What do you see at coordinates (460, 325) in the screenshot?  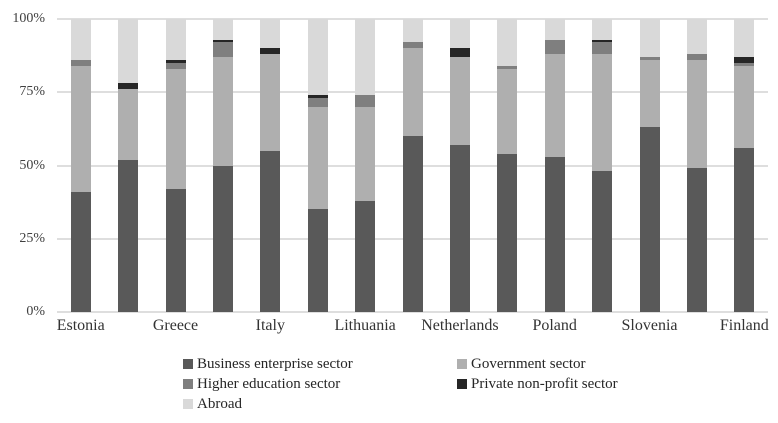 I see `x-tick-label-netherlands: Netherlands` at bounding box center [460, 325].